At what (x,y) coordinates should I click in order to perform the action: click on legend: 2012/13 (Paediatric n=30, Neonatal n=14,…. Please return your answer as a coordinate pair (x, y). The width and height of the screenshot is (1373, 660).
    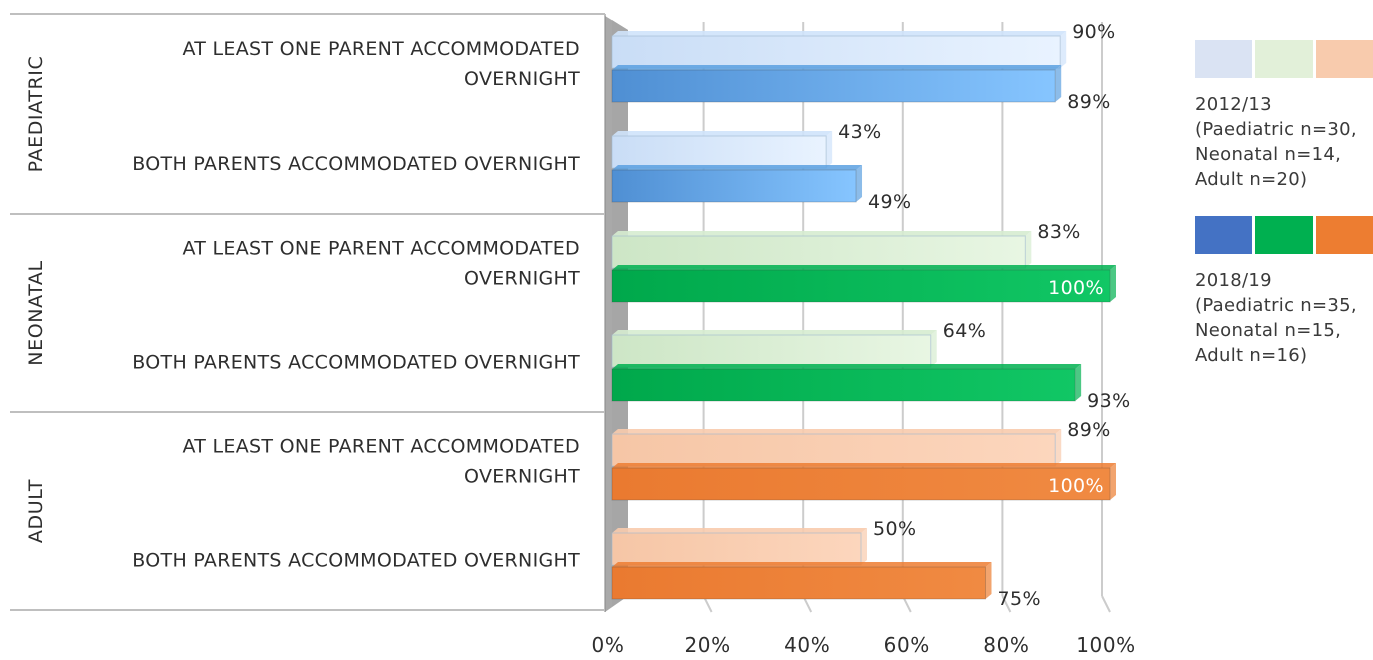
    Looking at the image, I should click on (1284, 216).